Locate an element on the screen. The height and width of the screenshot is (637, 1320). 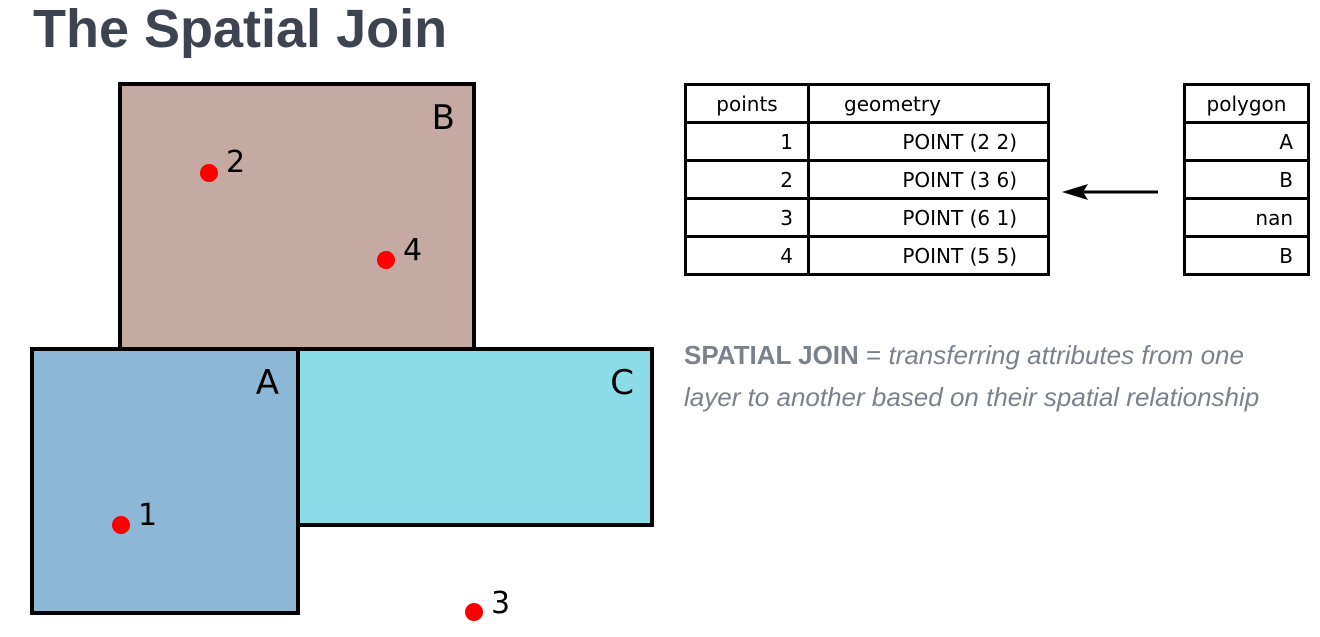
polygon-table-header-row: polygon is located at coordinates (1246, 103).